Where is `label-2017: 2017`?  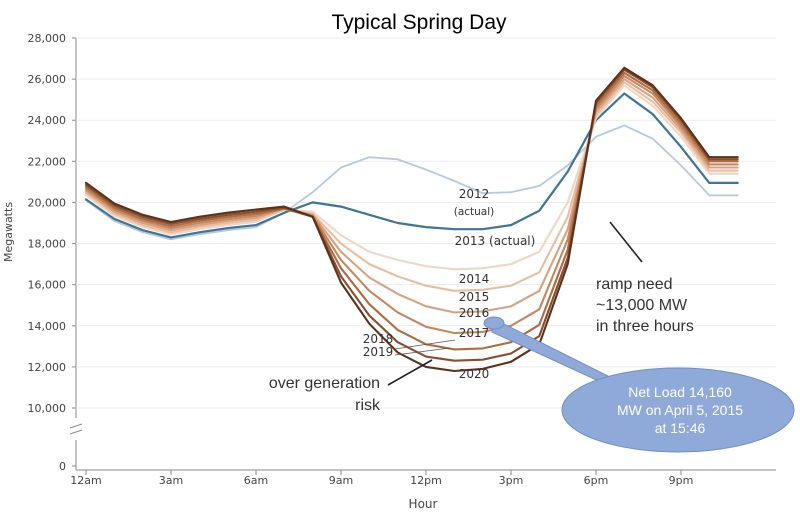 label-2017: 2017 is located at coordinates (474, 333).